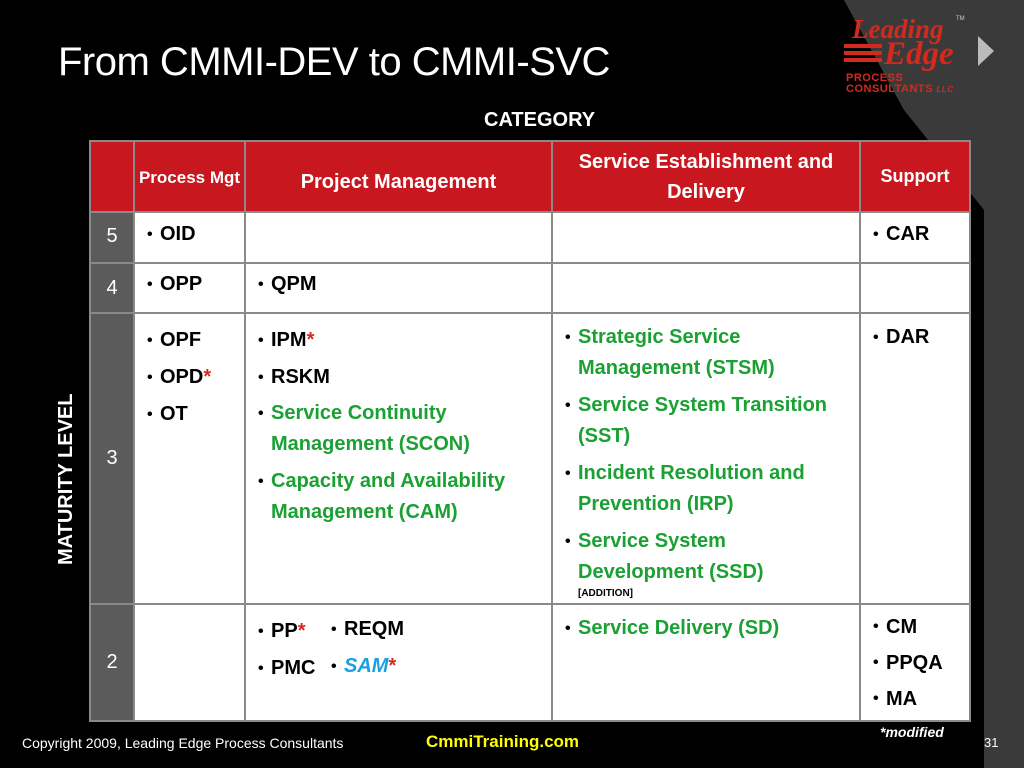  Describe the element at coordinates (898, 29) in the screenshot. I see `logo-word-leading: Leading` at that location.